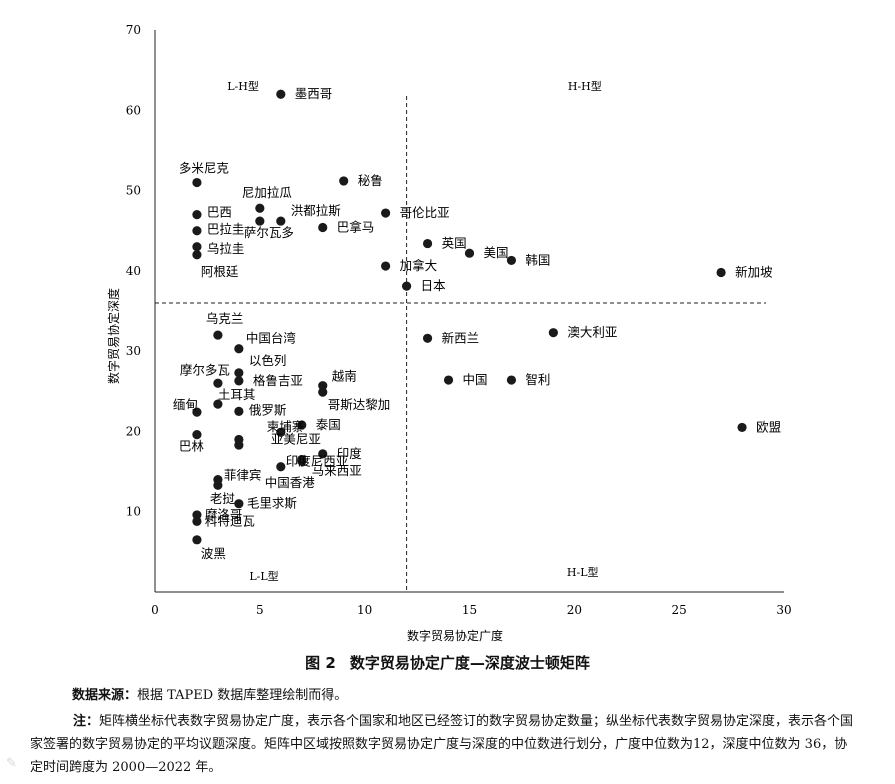 The width and height of the screenshot is (895, 784). What do you see at coordinates (290, 482) in the screenshot?
I see `point-label: 中国香港` at bounding box center [290, 482].